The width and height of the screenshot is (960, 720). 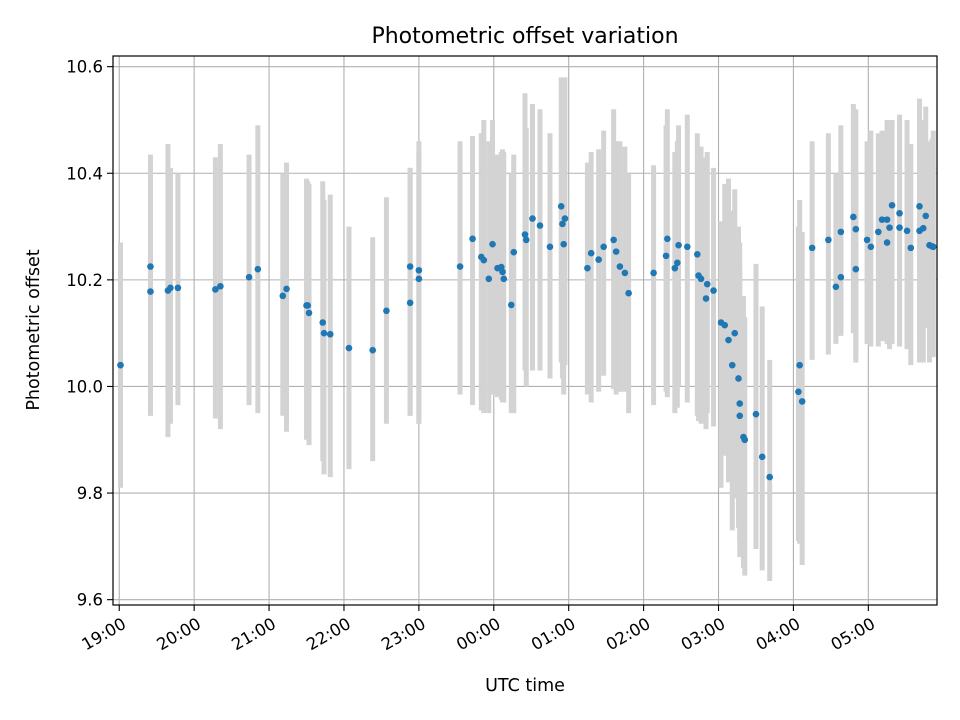 I want to click on chart-title: Photometric offset variation, so click(x=524, y=36).